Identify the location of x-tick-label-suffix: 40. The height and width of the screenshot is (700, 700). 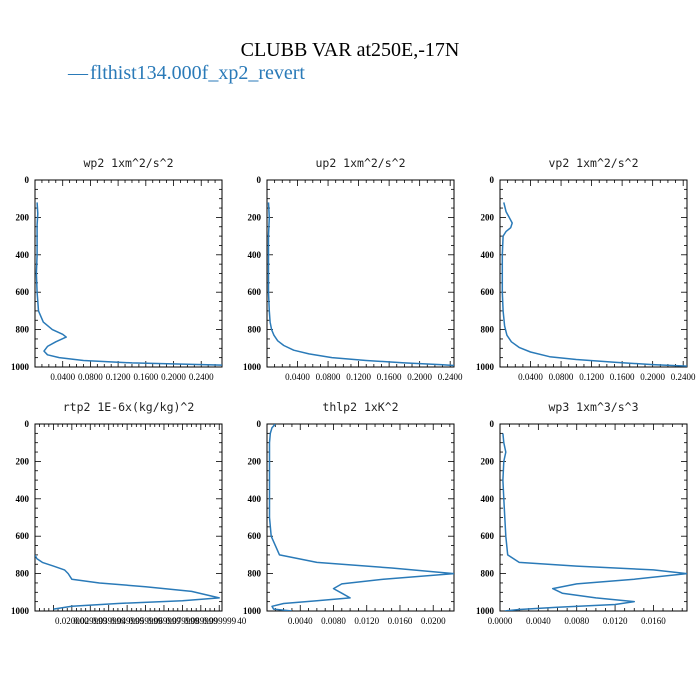
(242, 621).